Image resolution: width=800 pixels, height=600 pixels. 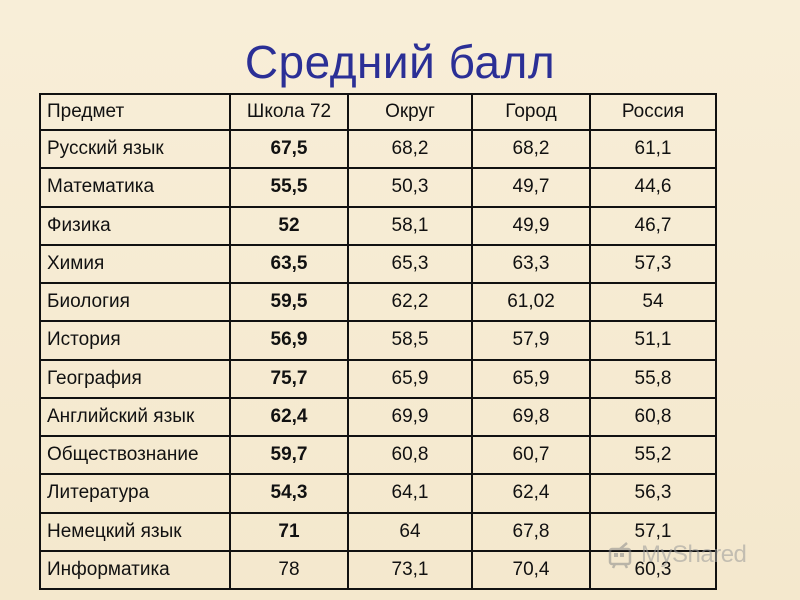 What do you see at coordinates (531, 340) in the screenshot?
I see `cell-city: 57,9` at bounding box center [531, 340].